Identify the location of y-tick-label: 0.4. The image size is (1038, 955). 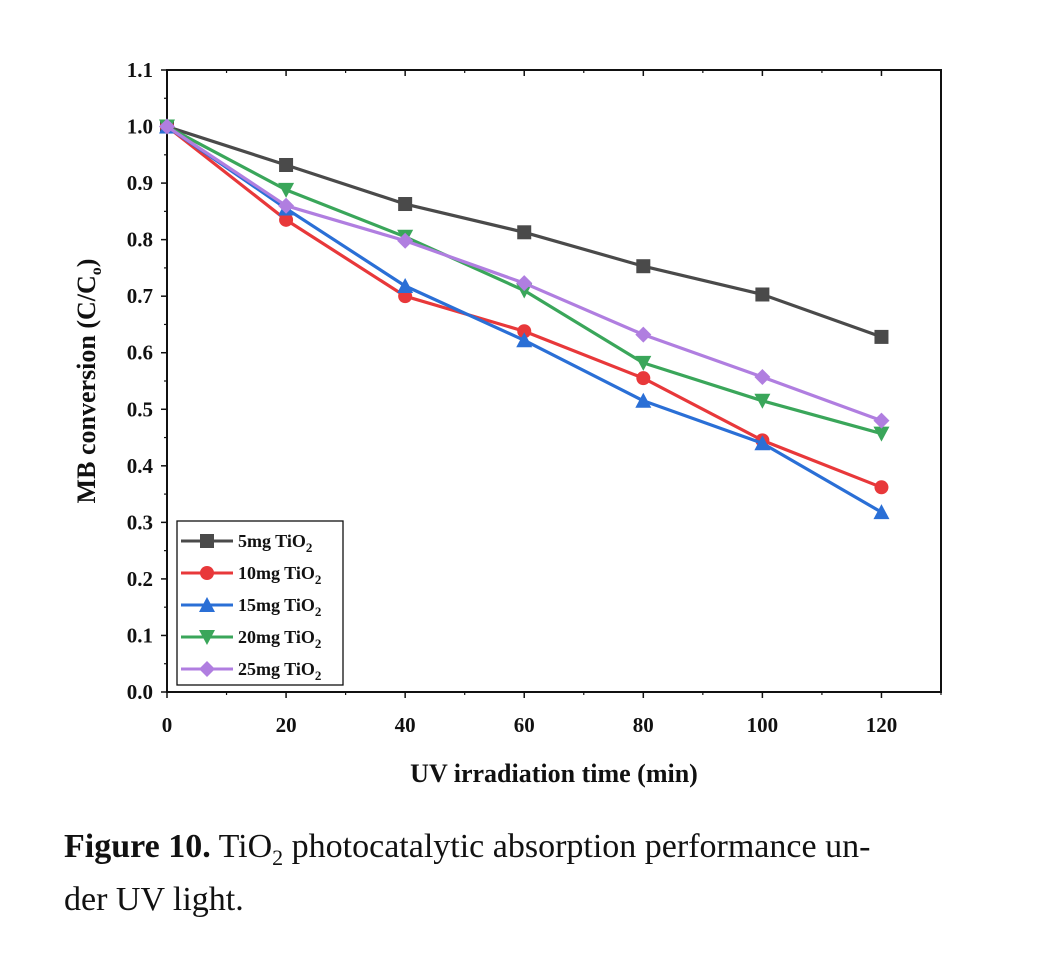
(140, 466).